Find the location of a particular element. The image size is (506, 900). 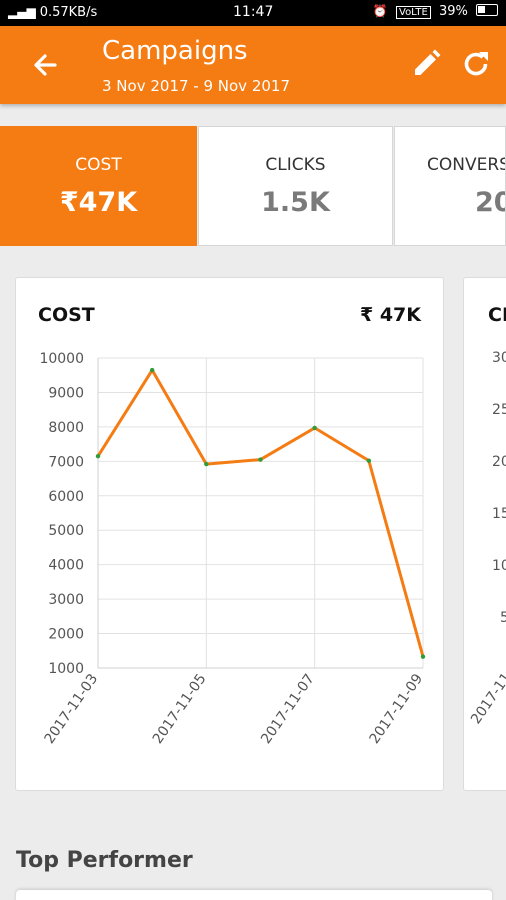

battery-icon is located at coordinates (487, 10).